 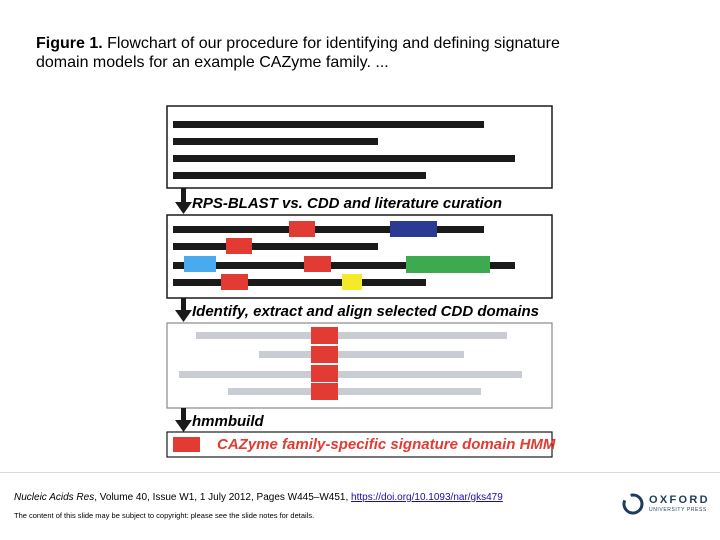 I want to click on domain-yellow, so click(x=352, y=282).